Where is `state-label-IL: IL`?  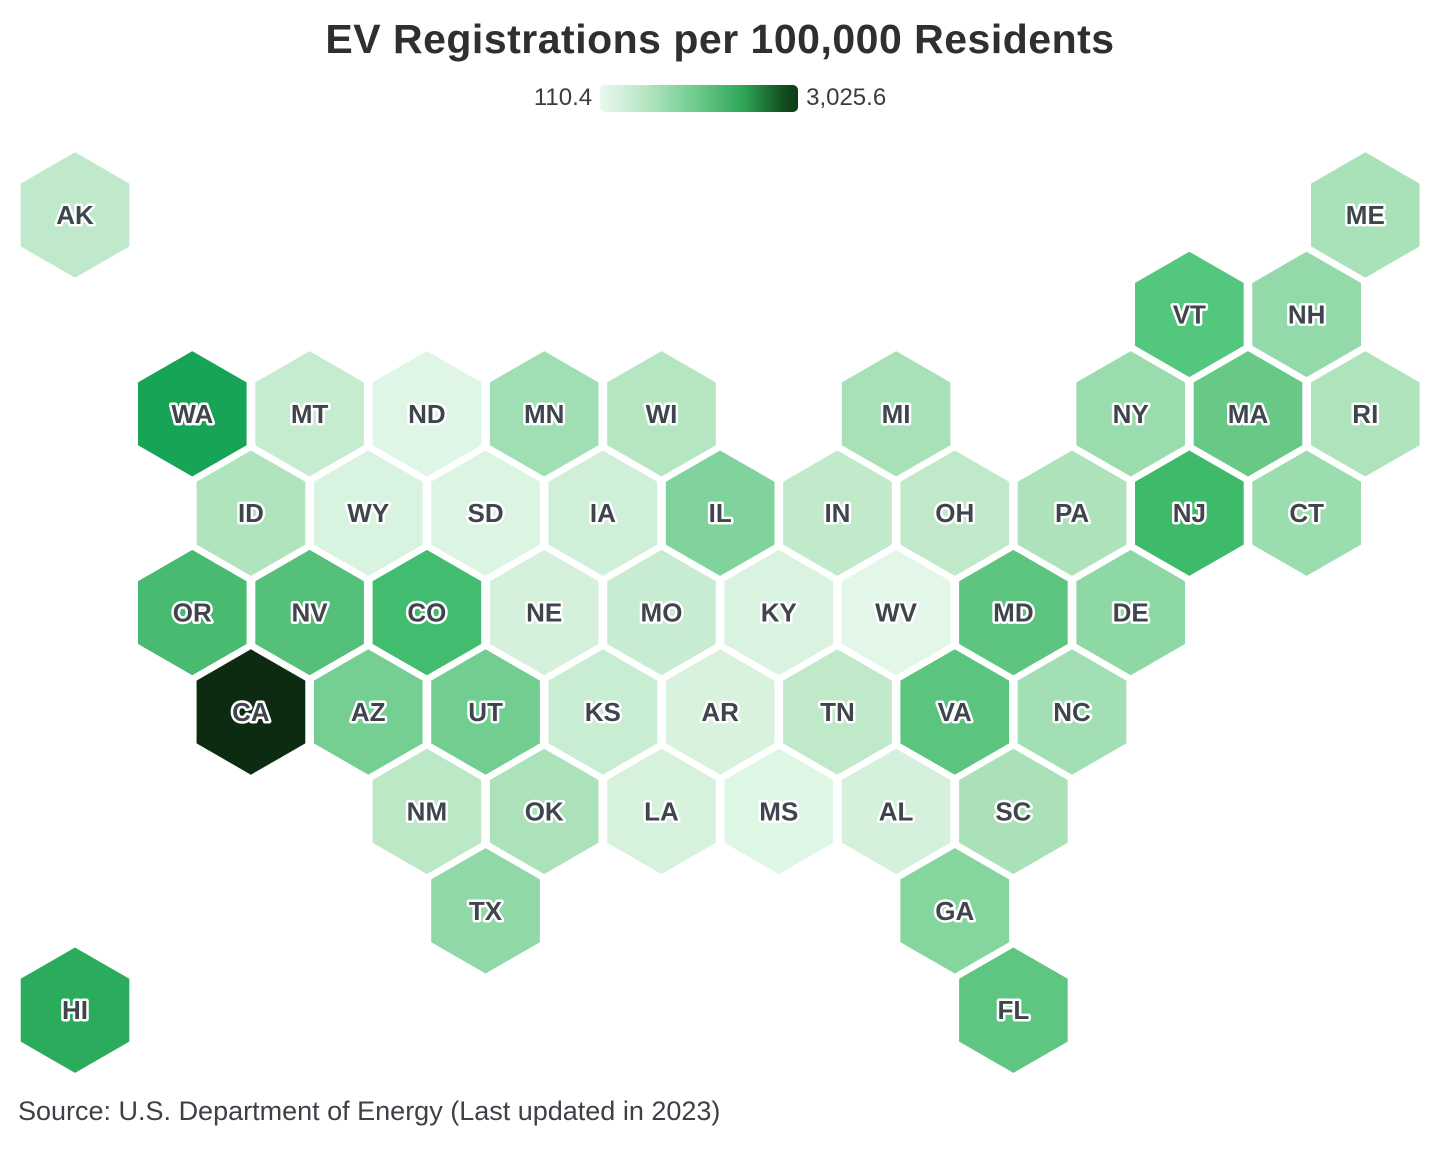 state-label-IL: IL is located at coordinates (720, 513).